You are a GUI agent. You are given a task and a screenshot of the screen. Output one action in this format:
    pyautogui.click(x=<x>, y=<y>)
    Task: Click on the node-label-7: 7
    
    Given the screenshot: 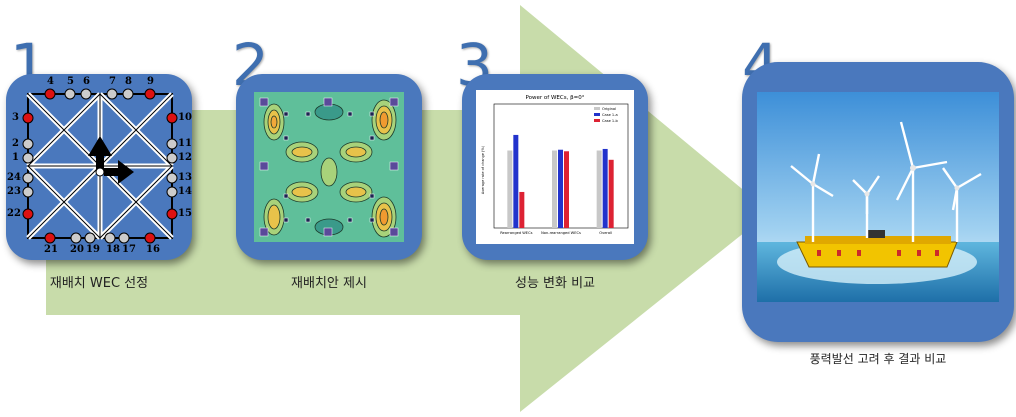 What is the action you would take?
    pyautogui.click(x=112, y=81)
    